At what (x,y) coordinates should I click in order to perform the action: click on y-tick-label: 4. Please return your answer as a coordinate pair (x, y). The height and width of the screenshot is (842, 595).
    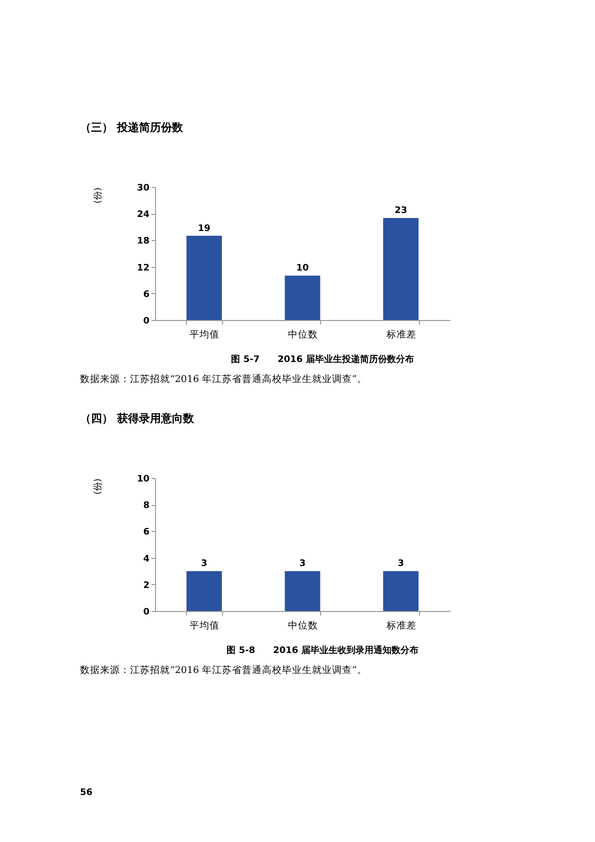
    Looking at the image, I should click on (146, 559).